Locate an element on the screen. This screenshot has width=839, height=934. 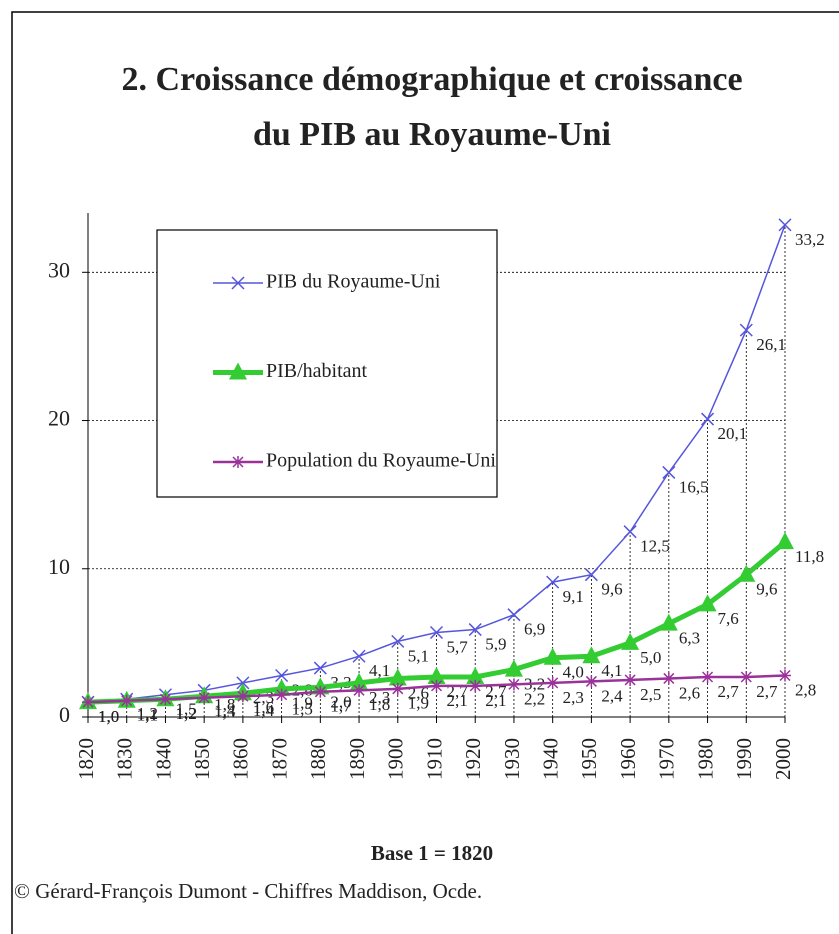
data-label: 2,5 is located at coordinates (650, 694).